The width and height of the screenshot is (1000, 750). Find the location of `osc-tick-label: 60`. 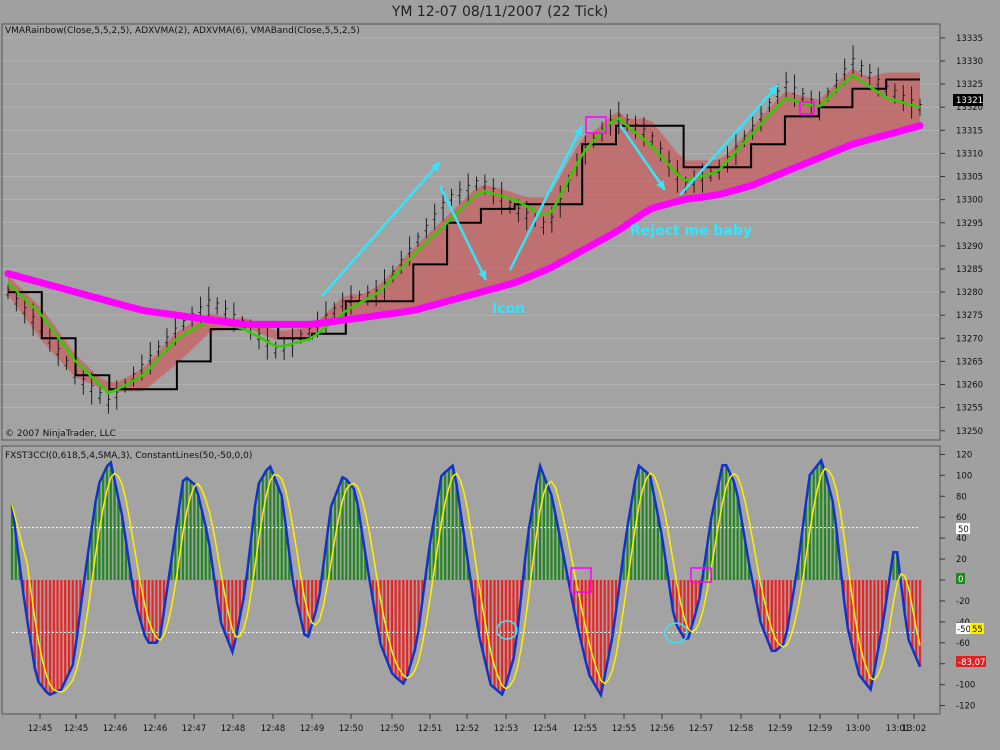

osc-tick-label: 60 is located at coordinates (961, 518).